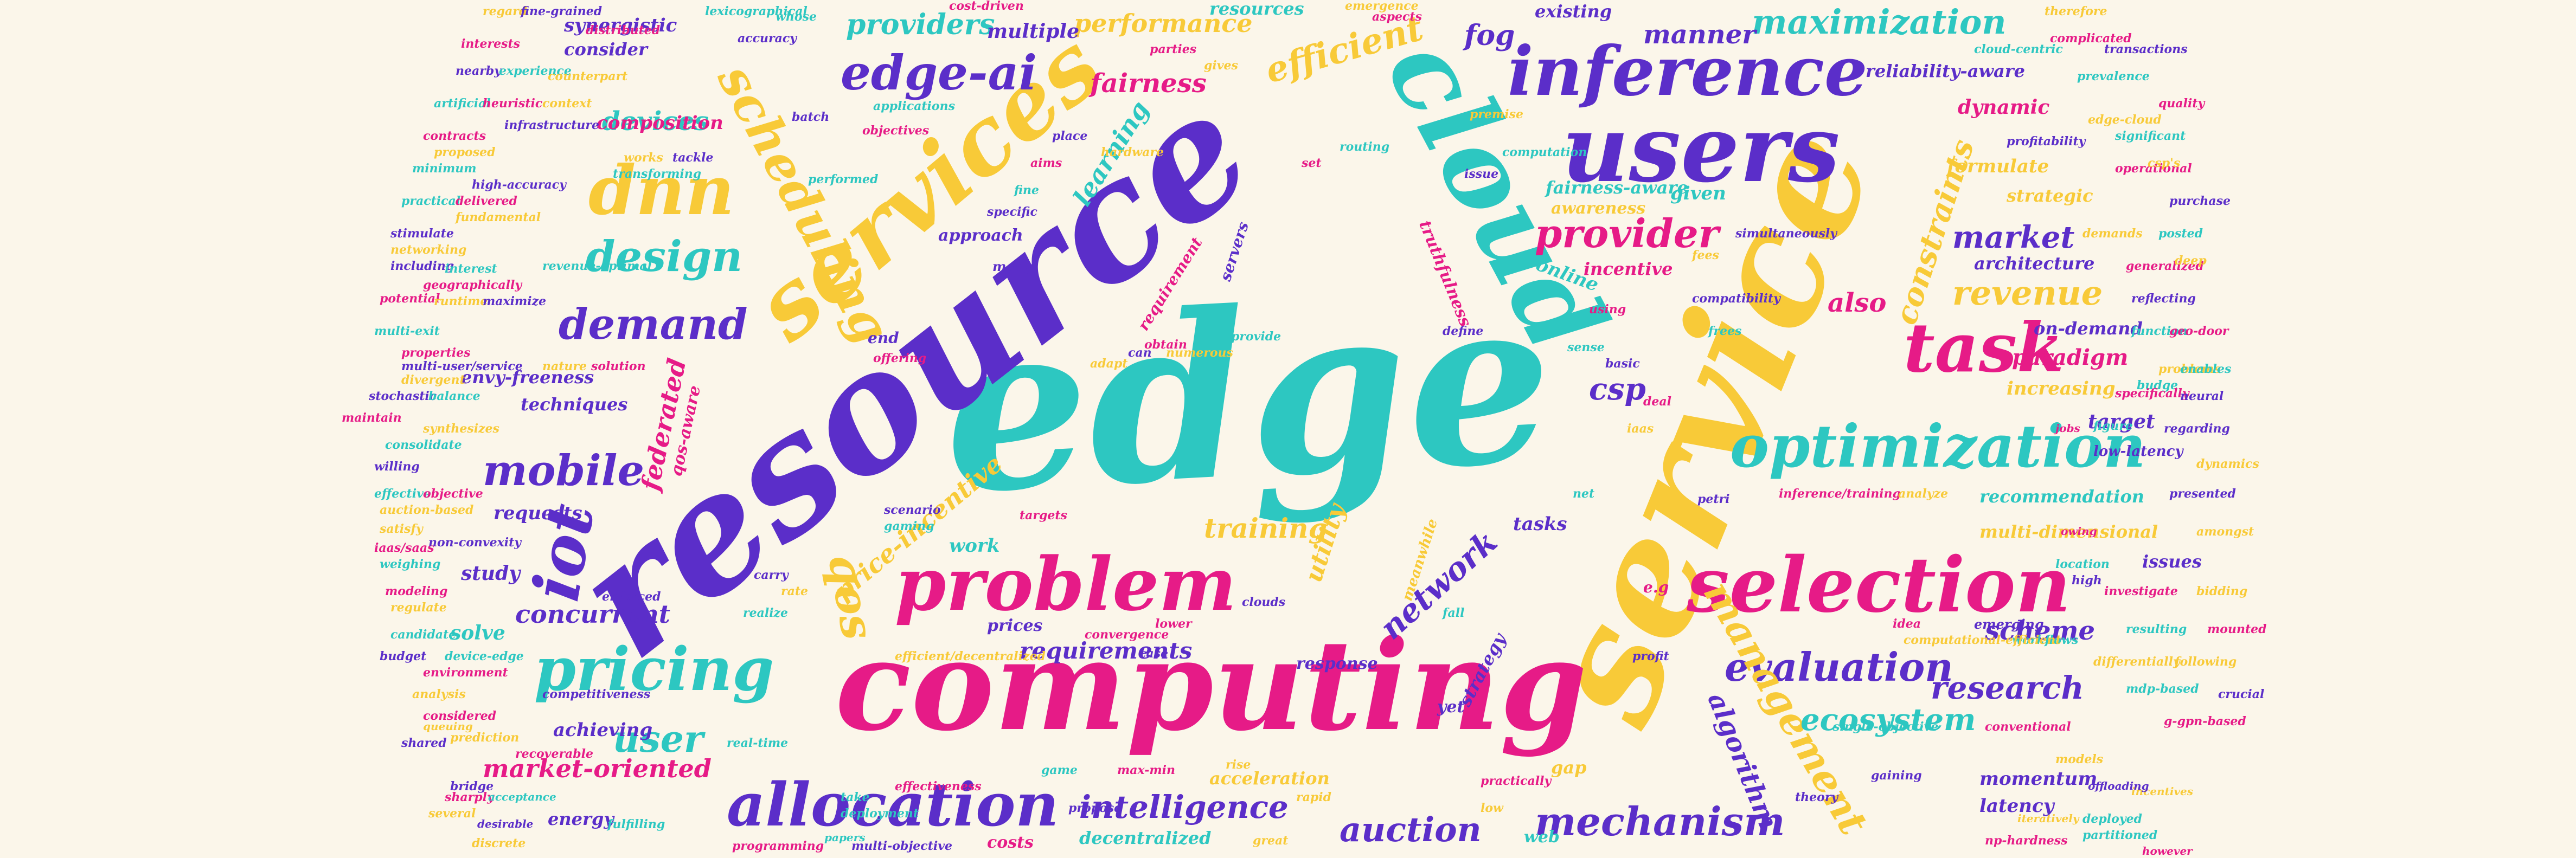 The width and height of the screenshot is (2576, 858). Describe the element at coordinates (2088, 328) in the screenshot. I see `word-on-demand: on-demand` at that location.